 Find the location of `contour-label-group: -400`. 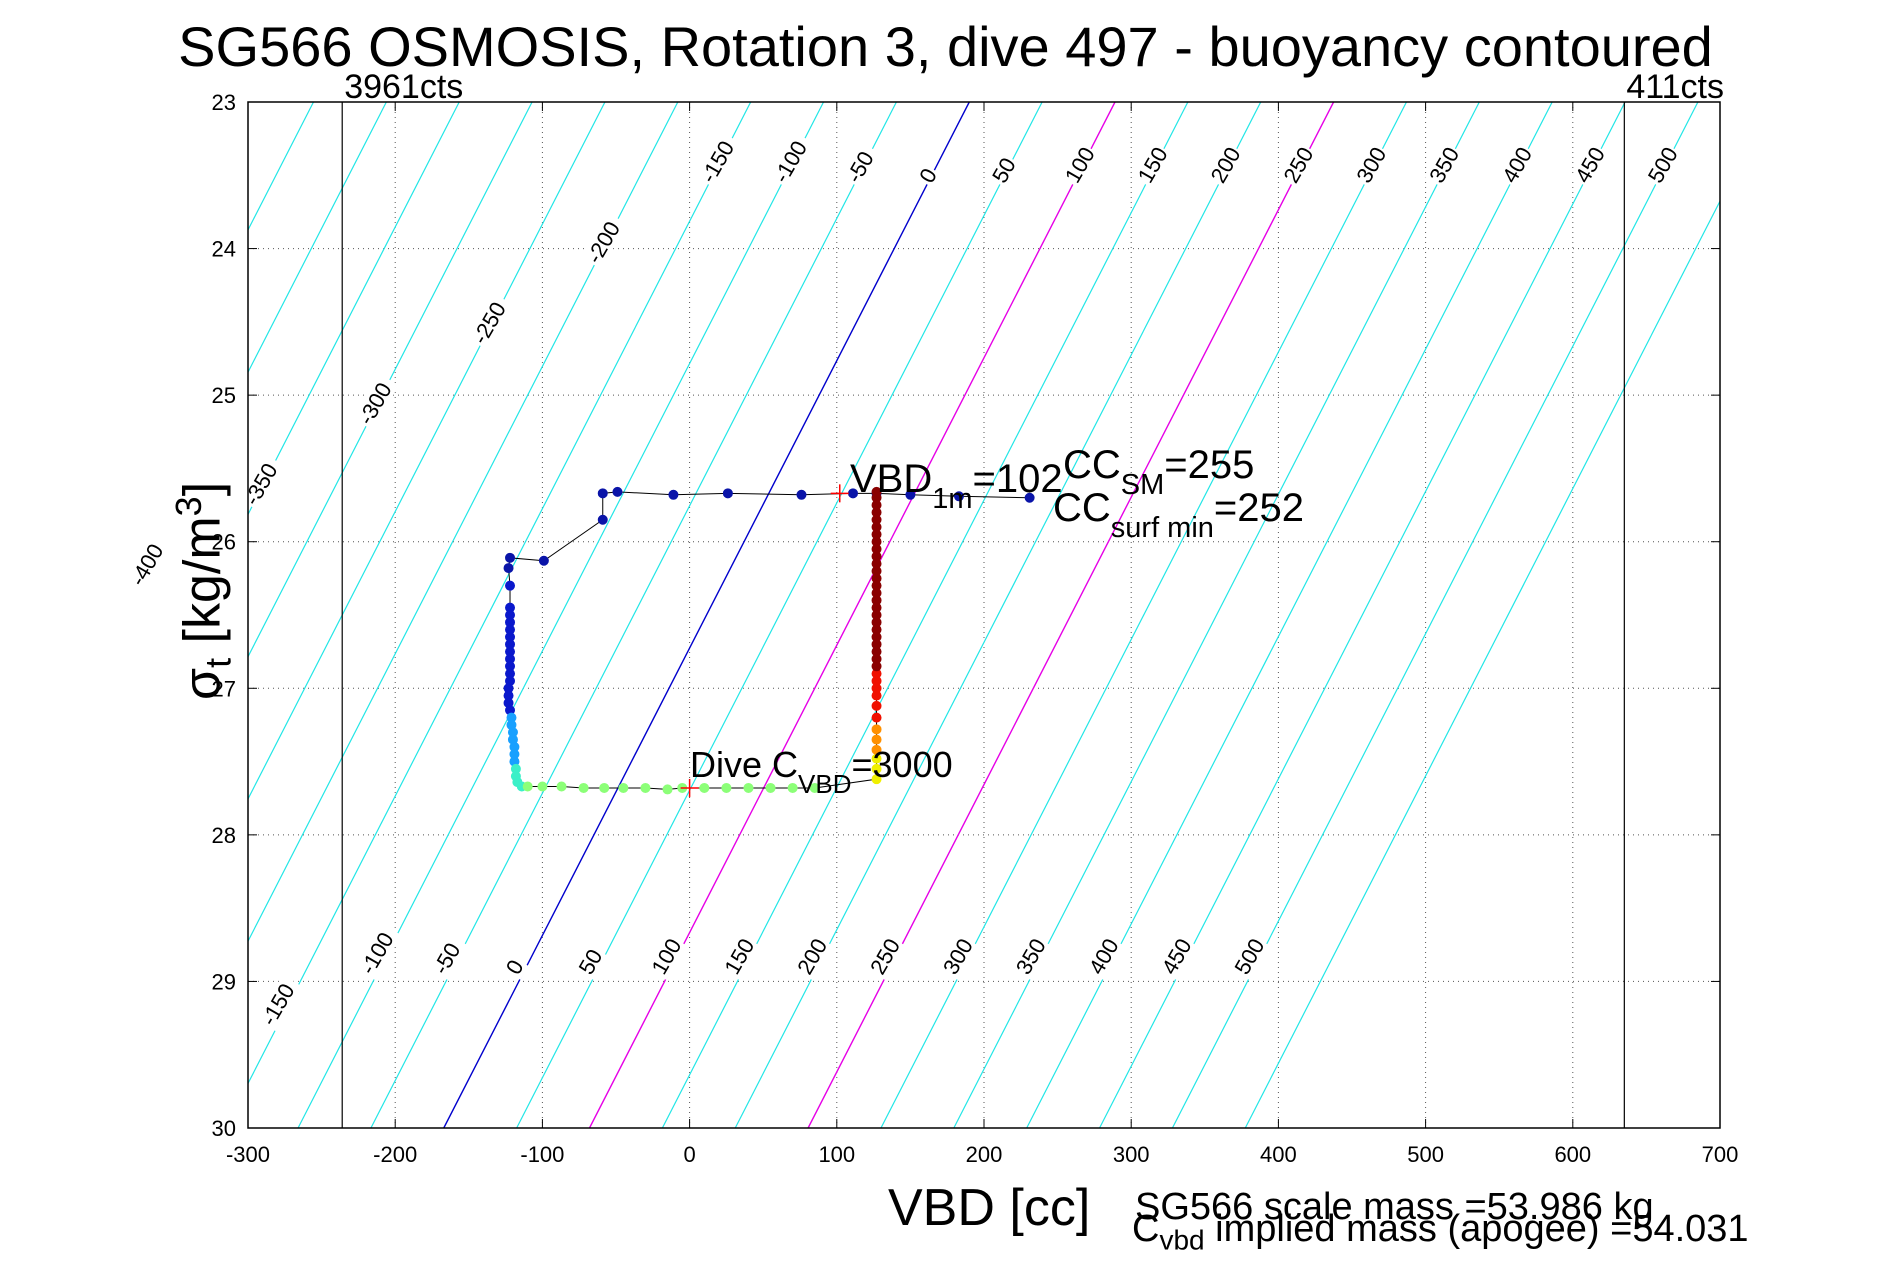

contour-label-group: -400 is located at coordinates (148, 563).